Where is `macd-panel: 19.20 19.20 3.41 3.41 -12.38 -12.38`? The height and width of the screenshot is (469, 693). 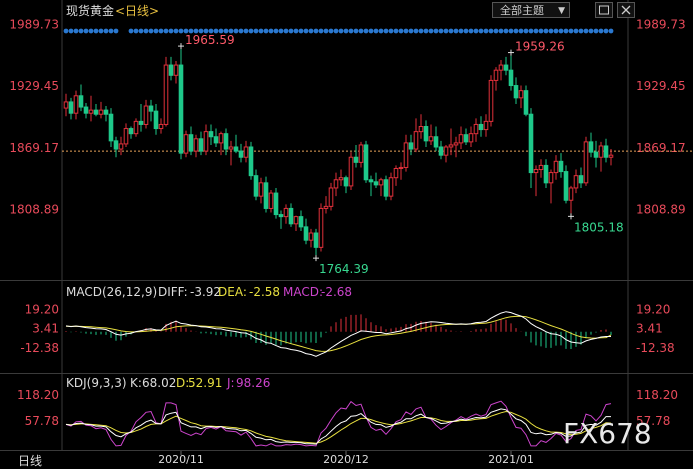
macd-panel: 19.20 19.20 3.41 3.41 -12.38 -12.38 is located at coordinates (347, 329).